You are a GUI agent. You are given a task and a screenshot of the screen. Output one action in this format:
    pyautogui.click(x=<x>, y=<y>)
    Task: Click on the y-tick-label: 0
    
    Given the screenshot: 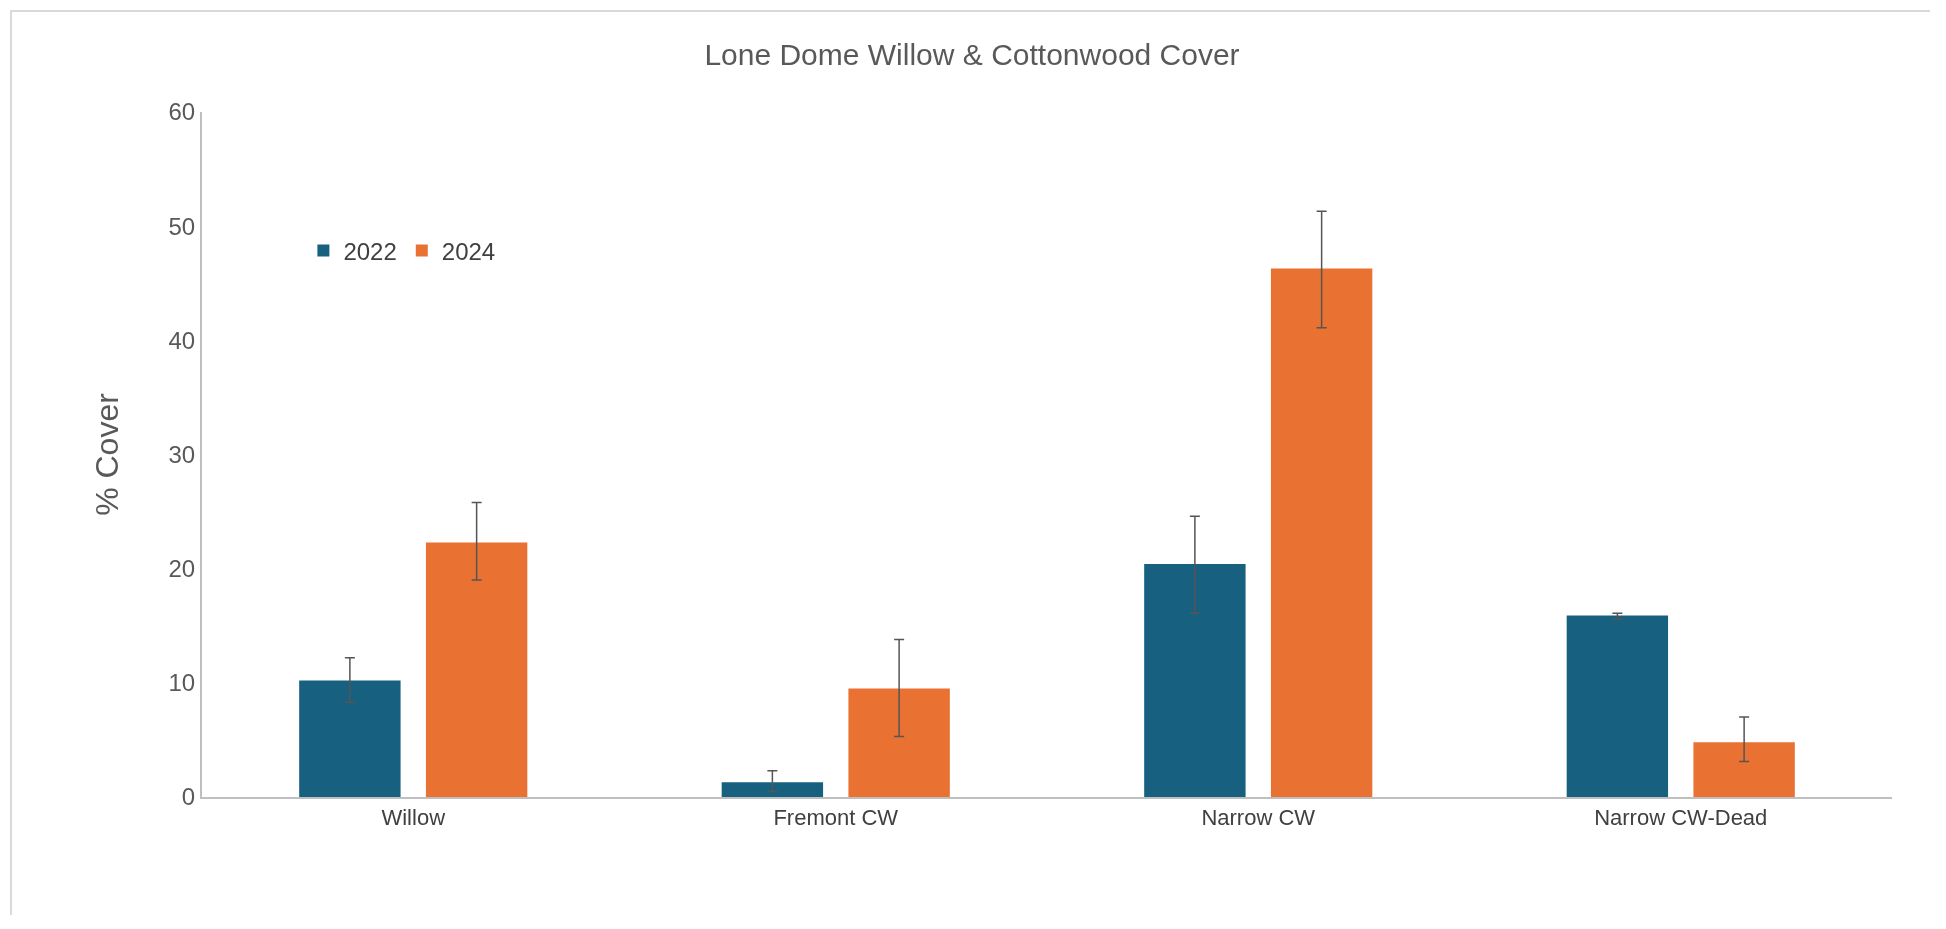 What is the action you would take?
    pyautogui.click(x=188, y=797)
    